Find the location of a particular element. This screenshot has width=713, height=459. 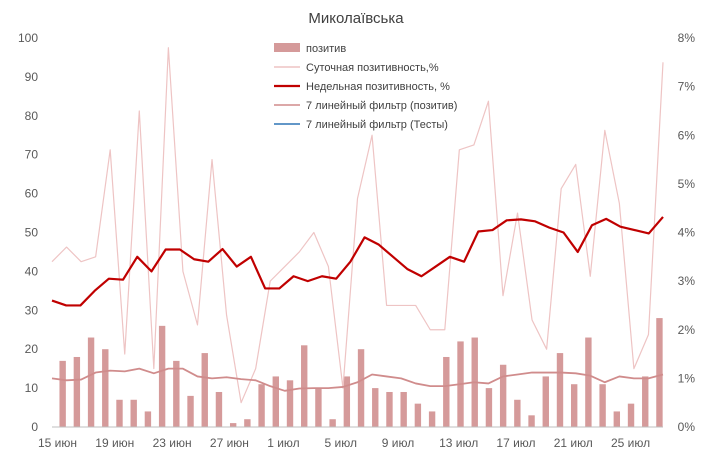

y-left-tick-label: 50 is located at coordinates (32, 233).